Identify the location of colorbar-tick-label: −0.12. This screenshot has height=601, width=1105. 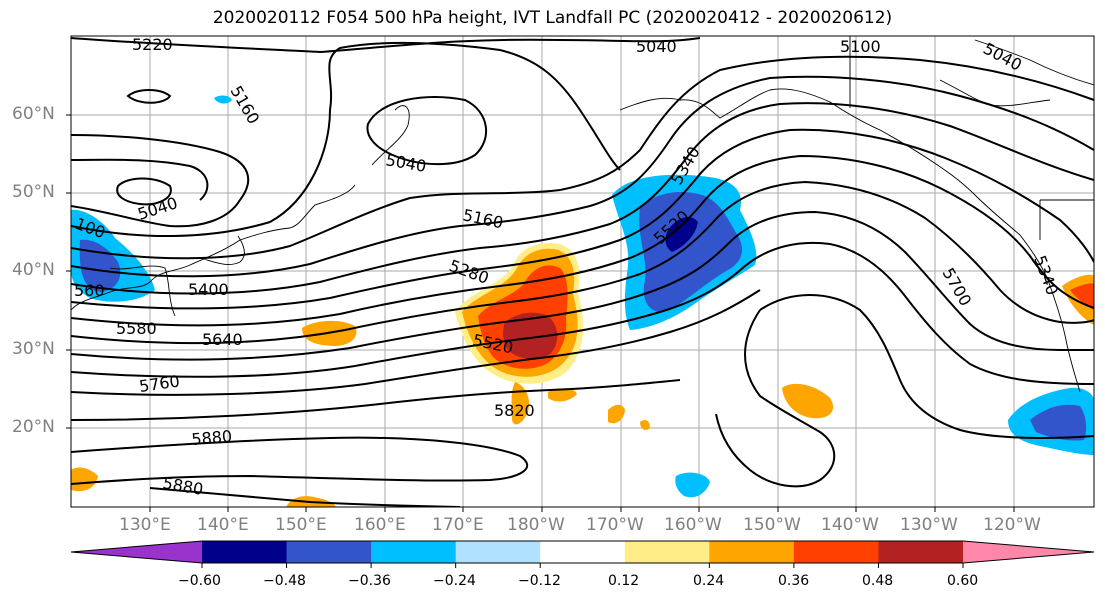
(539, 581).